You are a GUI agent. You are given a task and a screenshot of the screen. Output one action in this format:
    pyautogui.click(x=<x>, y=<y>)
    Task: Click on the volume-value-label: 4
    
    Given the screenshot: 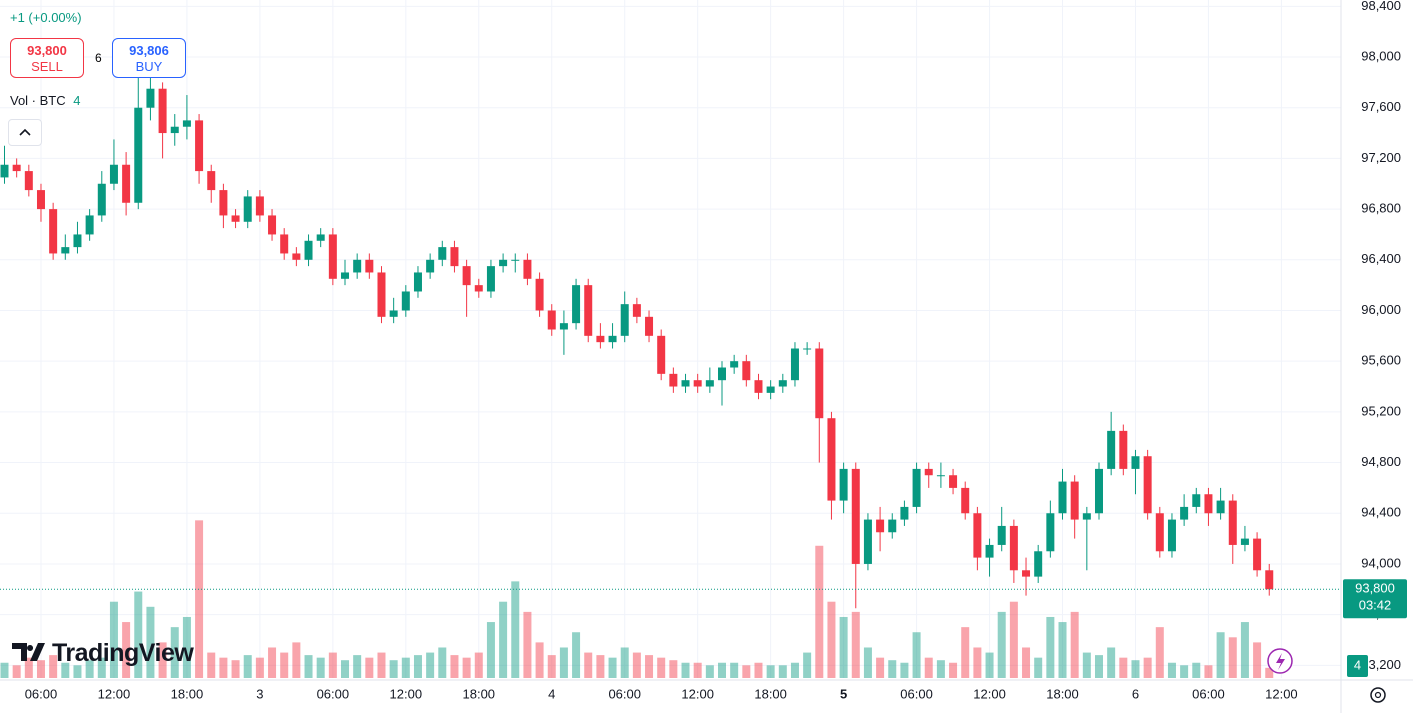 What is the action you would take?
    pyautogui.click(x=1357, y=664)
    